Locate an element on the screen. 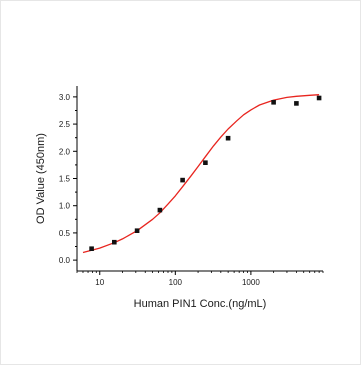 Image resolution: width=361 pixels, height=366 pixels. y-tick-label: 0.0 is located at coordinates (65, 260).